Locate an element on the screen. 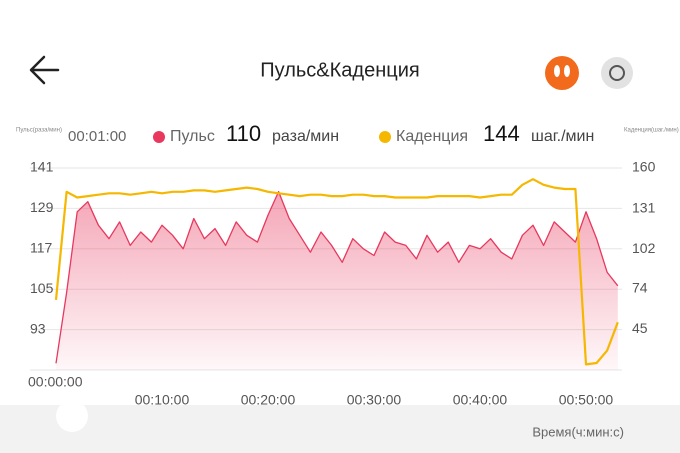  timeline-bar is located at coordinates (340, 429).